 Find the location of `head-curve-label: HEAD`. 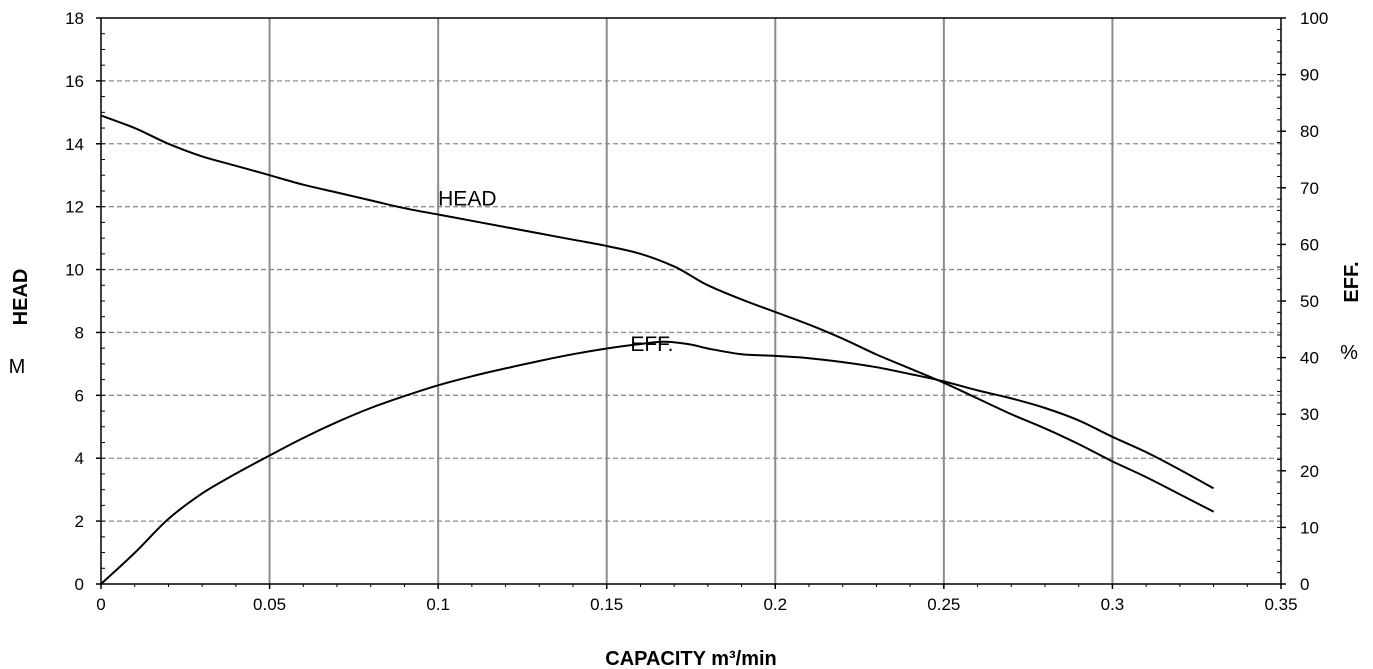

head-curve-label: HEAD is located at coordinates (467, 198).